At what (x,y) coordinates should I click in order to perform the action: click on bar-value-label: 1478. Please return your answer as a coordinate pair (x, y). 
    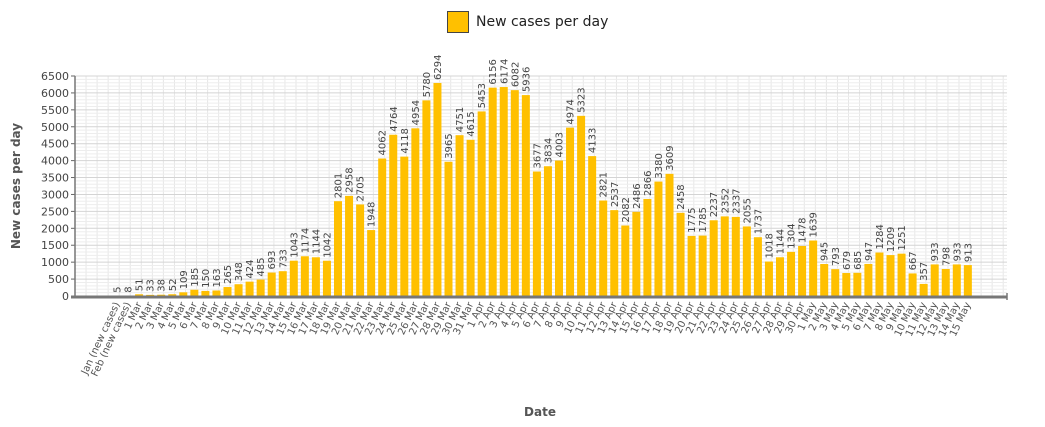
    Looking at the image, I should click on (803, 230).